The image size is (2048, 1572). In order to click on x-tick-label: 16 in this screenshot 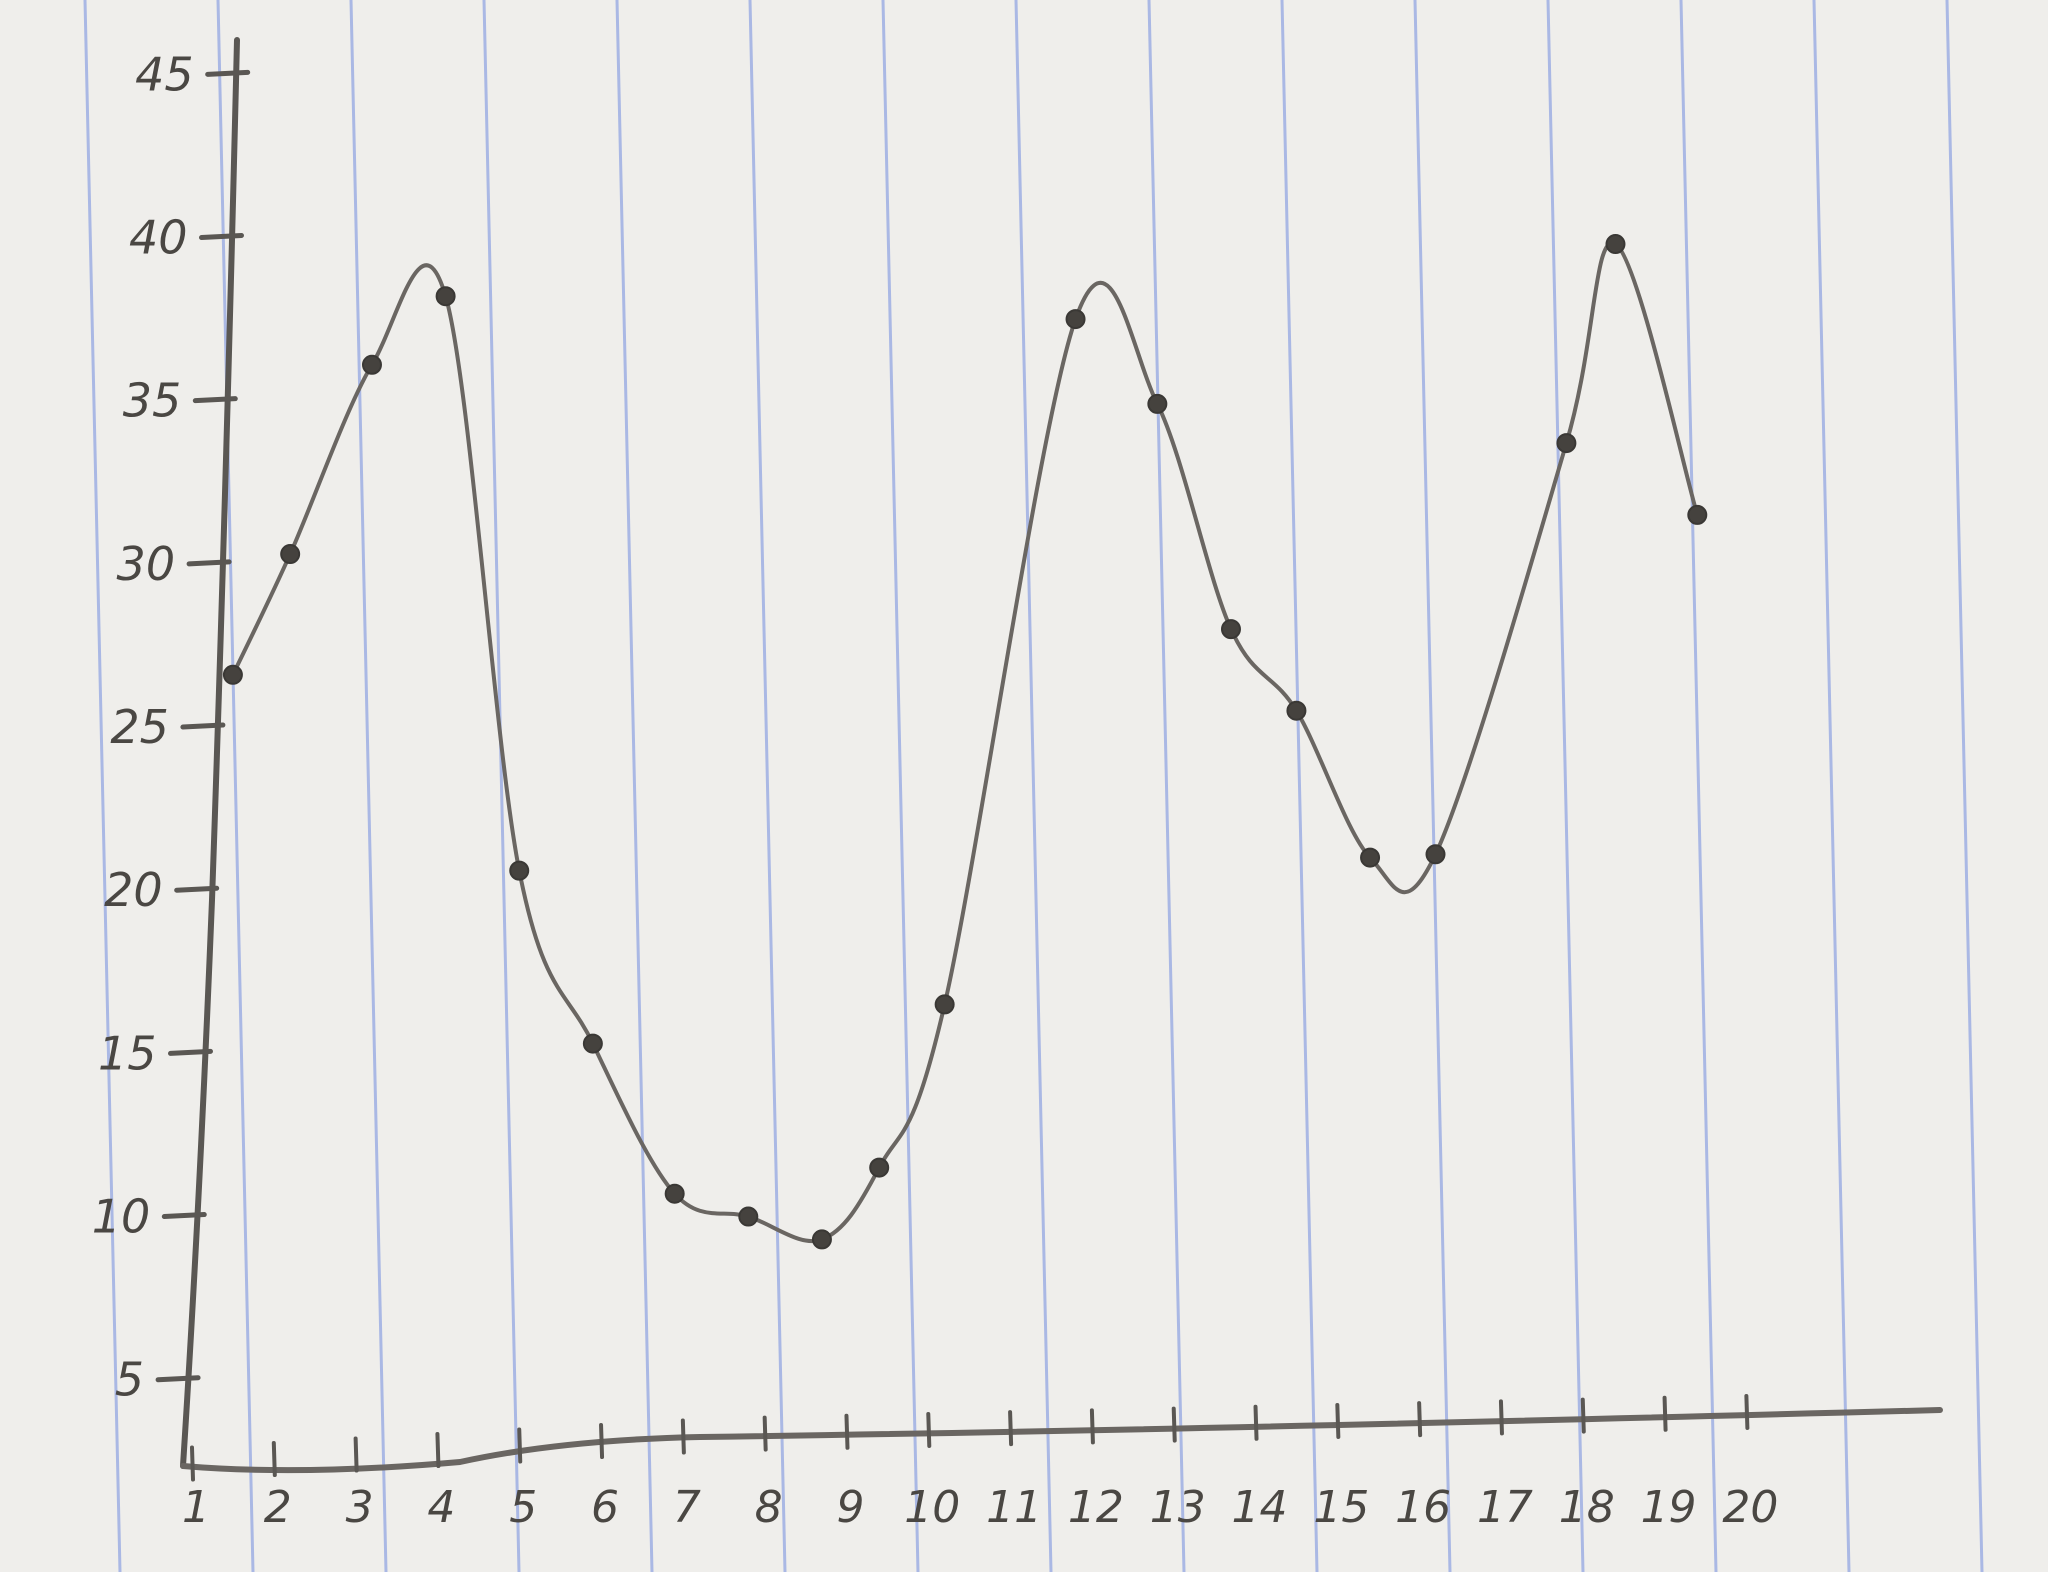, I will do `click(1423, 1507)`.